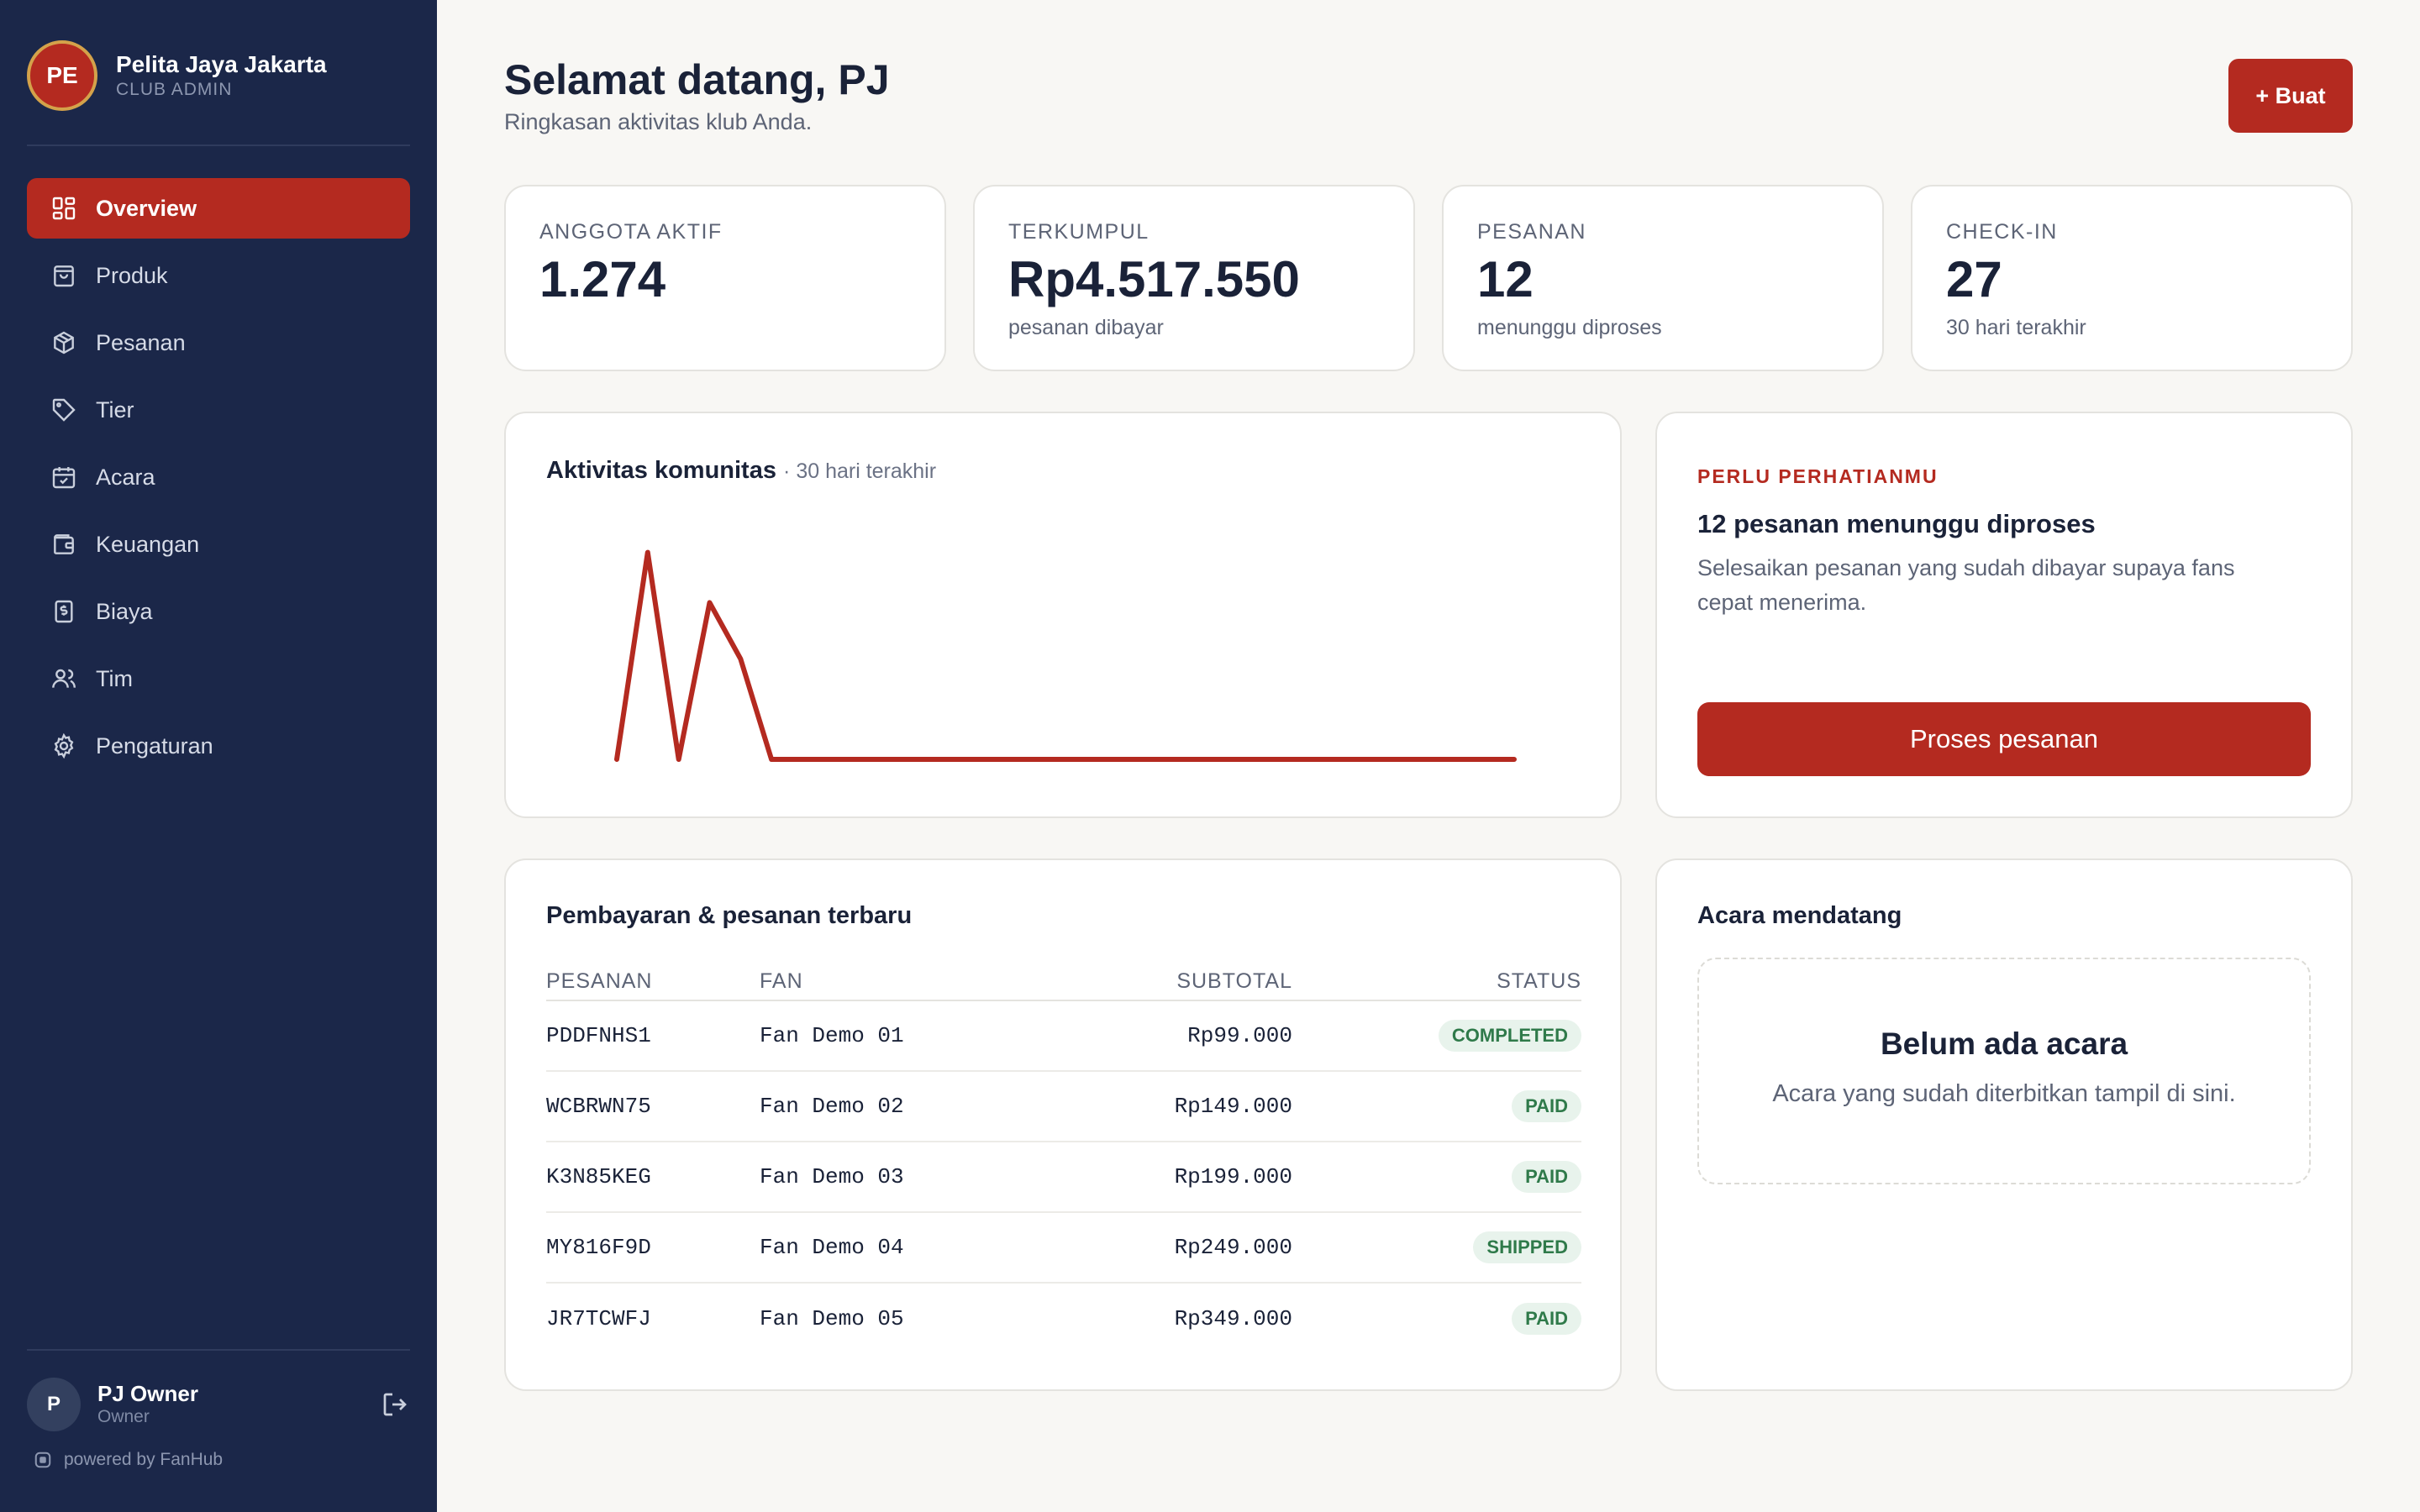 Image resolution: width=2420 pixels, height=1512 pixels. I want to click on status-badge: COMPLETED, so click(1509, 1036).